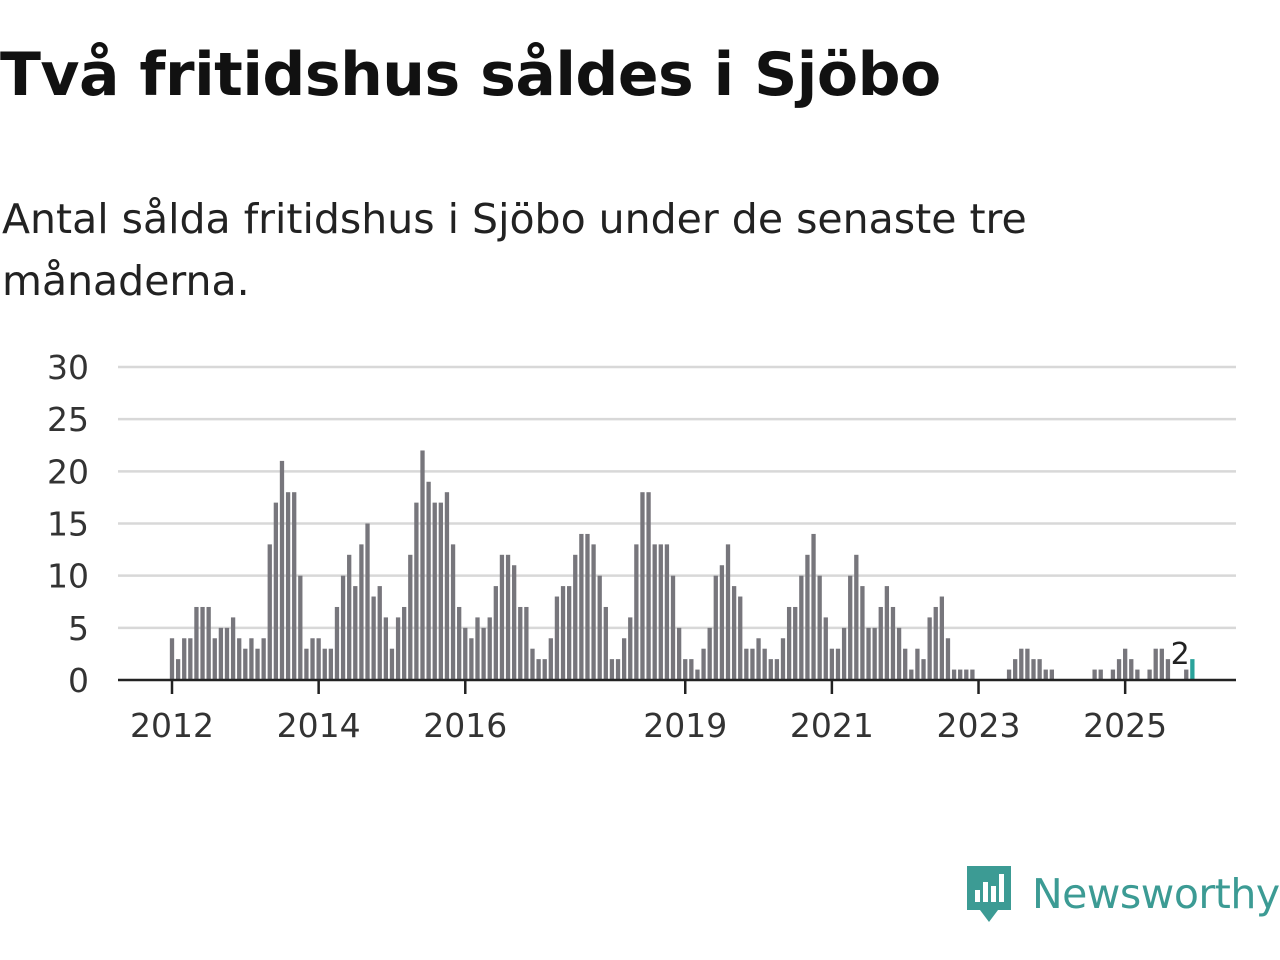 The image size is (1280, 960). Describe the element at coordinates (832, 725) in the screenshot. I see `x-tick-label-2021: 2021` at that location.